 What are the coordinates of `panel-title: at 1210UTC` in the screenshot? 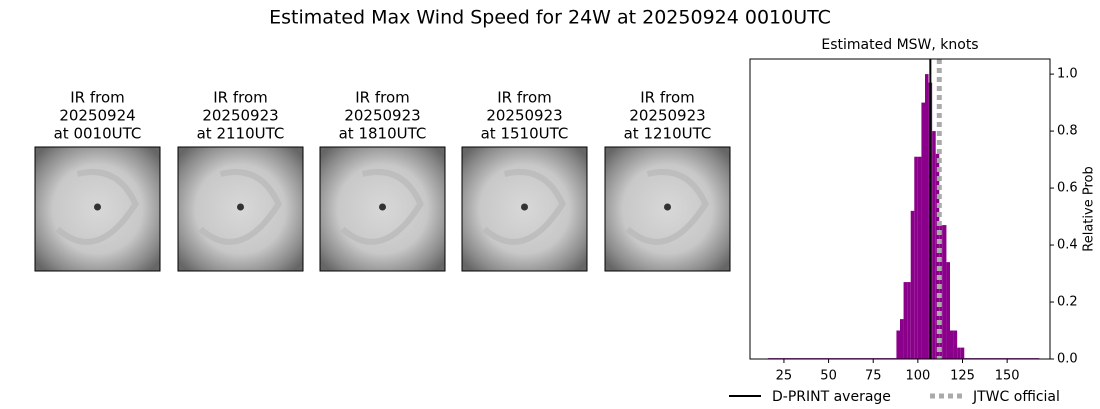 It's located at (668, 134).